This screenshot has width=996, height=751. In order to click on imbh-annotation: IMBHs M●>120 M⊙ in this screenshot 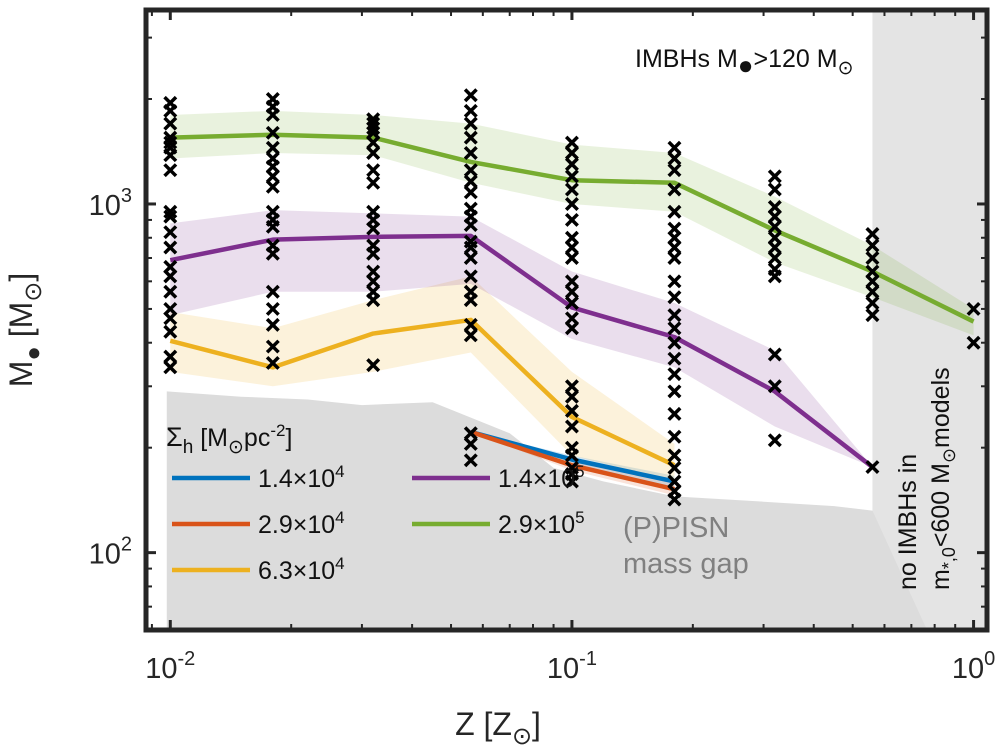, I will do `click(744, 62)`.